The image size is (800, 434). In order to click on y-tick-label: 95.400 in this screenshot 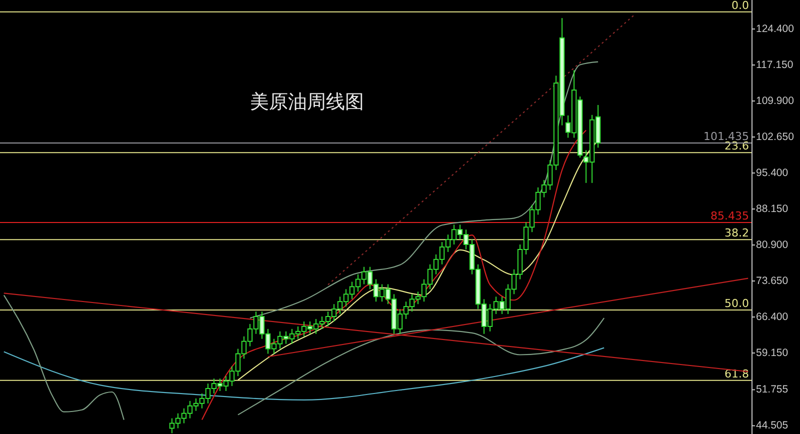, I will do `click(772, 172)`.